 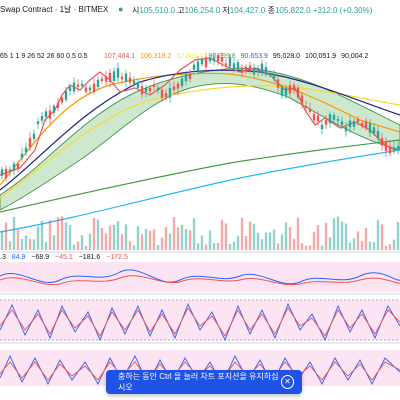 I want to click on ma-value: 100,051.9, so click(x=321, y=56).